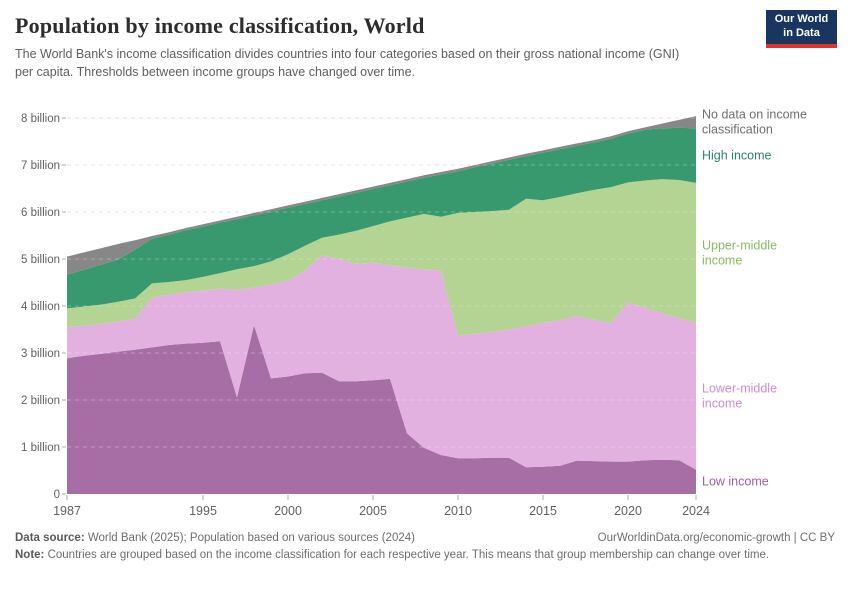 This screenshot has width=850, height=600. I want to click on legend-label-lower-middle-income: Lower-middle income, so click(740, 395).